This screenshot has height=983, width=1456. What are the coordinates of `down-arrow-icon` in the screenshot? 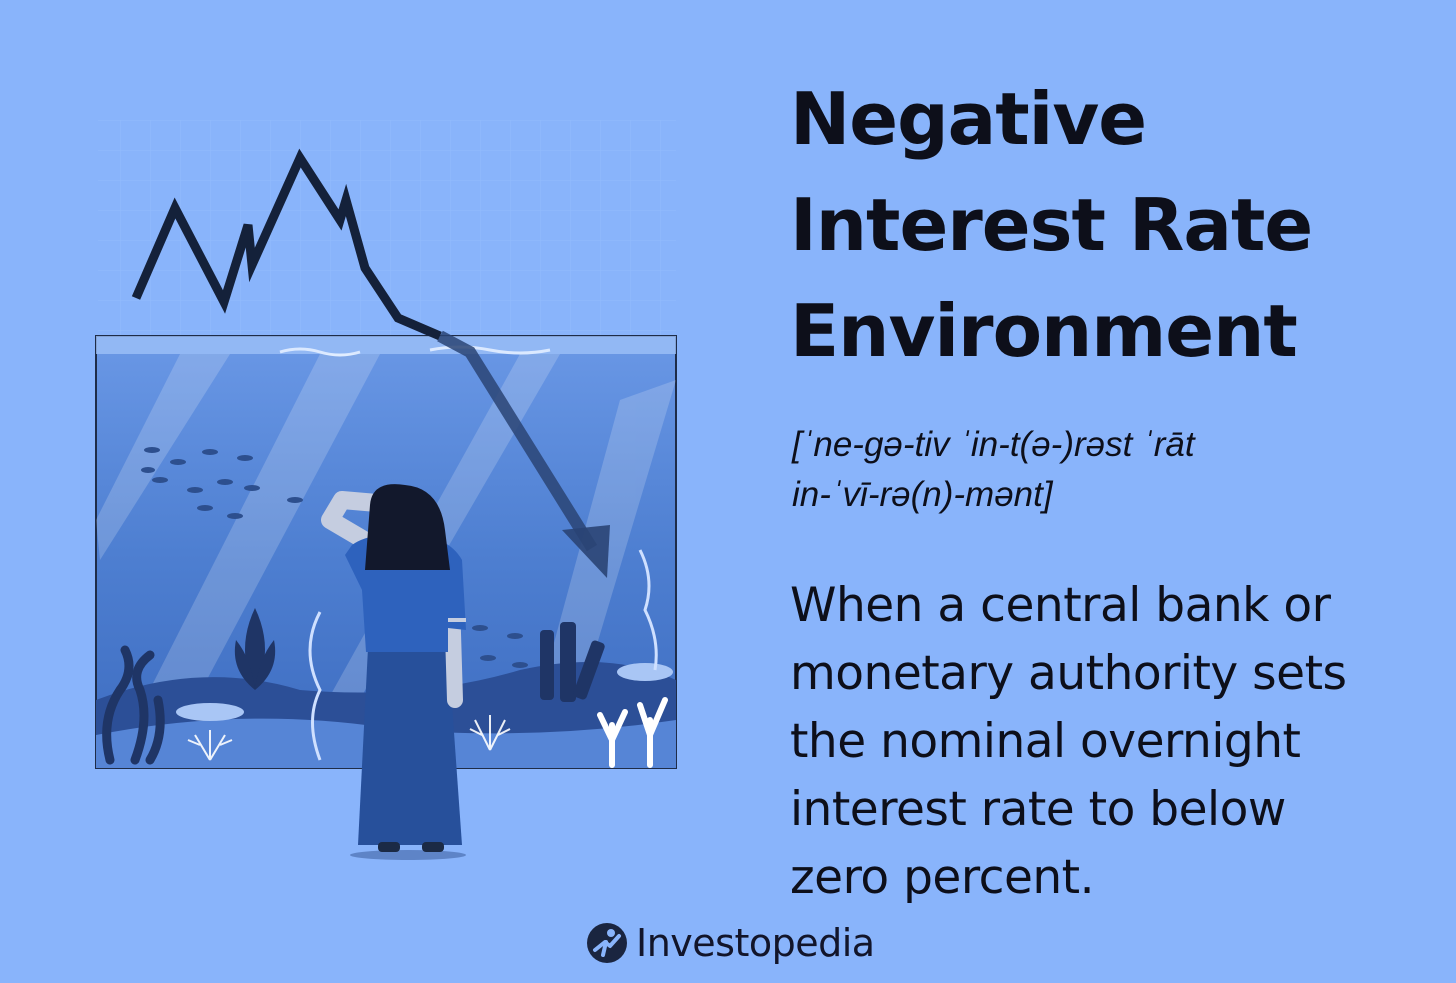 It's located at (586, 551).